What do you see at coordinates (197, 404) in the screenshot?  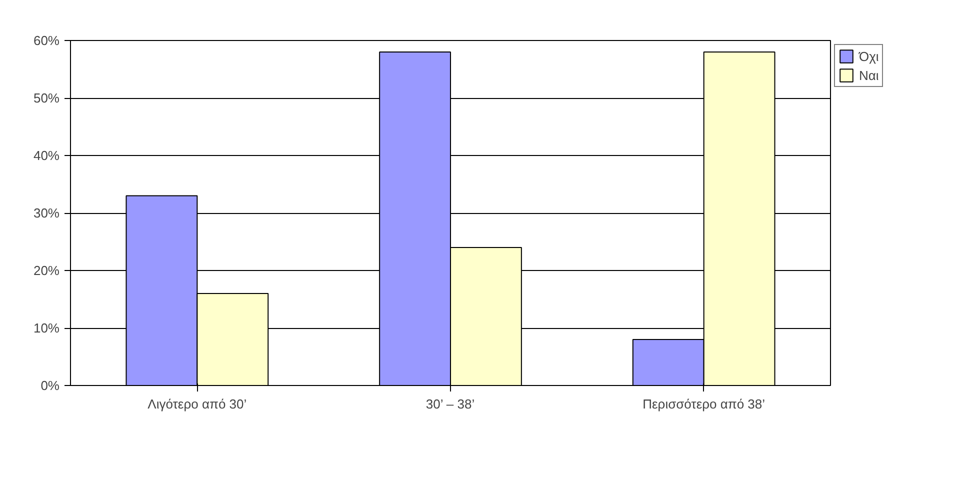 I see `x-tick-label: Λιγότερο από 30’` at bounding box center [197, 404].